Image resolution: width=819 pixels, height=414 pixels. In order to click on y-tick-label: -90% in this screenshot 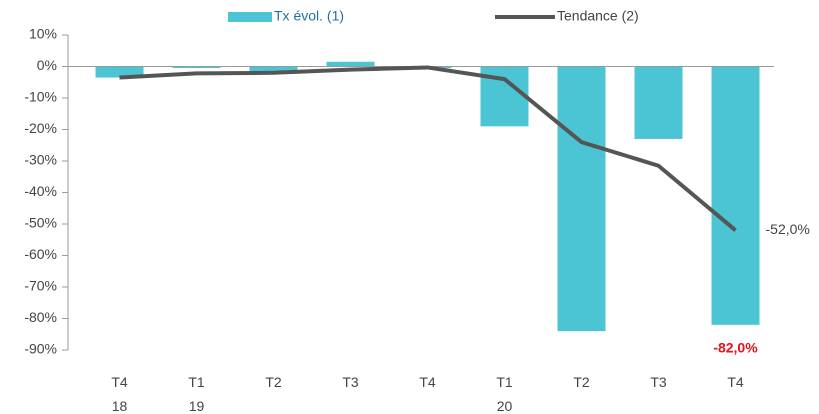, I will do `click(40, 349)`.